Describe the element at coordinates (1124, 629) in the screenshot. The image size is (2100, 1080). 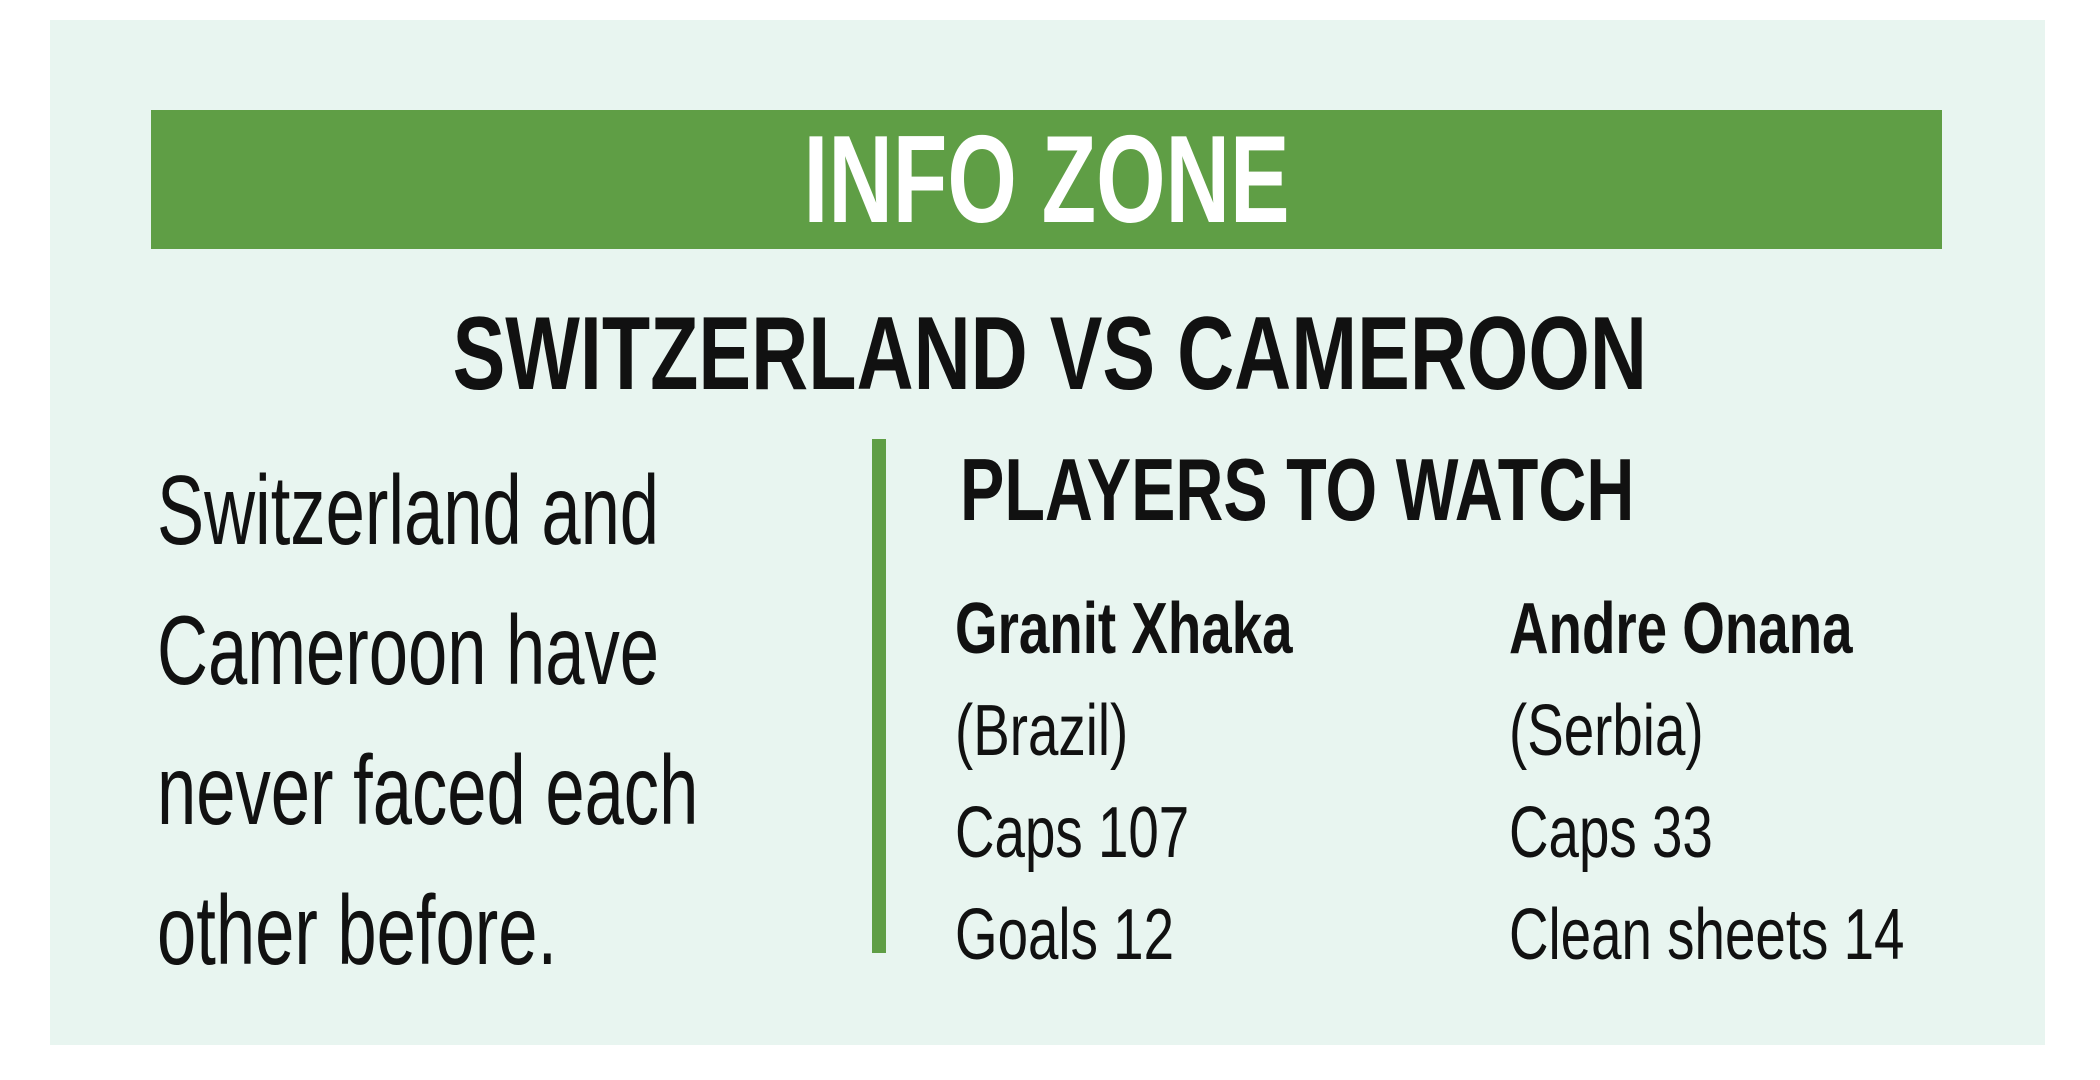
I see `player-name: Granit Xhaka` at that location.